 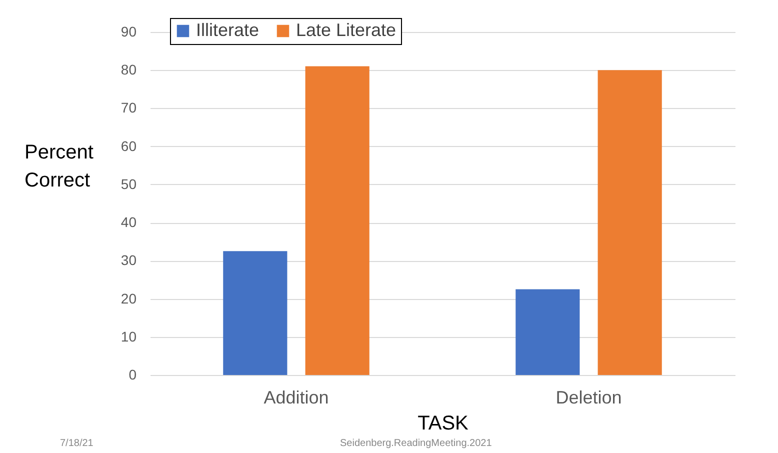 What do you see at coordinates (128, 70) in the screenshot?
I see `y-tick-label: 80` at bounding box center [128, 70].